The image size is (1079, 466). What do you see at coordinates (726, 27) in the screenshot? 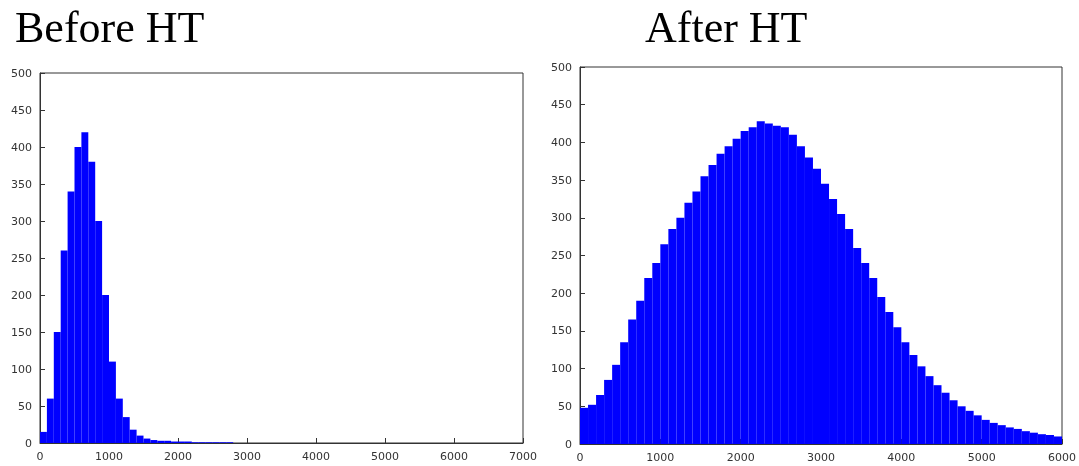
I see `chart-title: After HT` at bounding box center [726, 27].